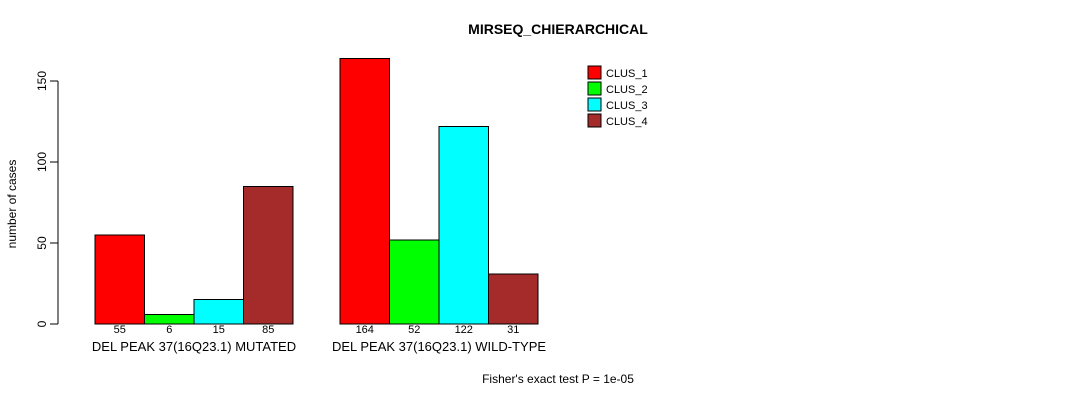 This screenshot has height=400, width=1090. Describe the element at coordinates (42, 323) in the screenshot. I see `y-tick-label: 0` at that location.